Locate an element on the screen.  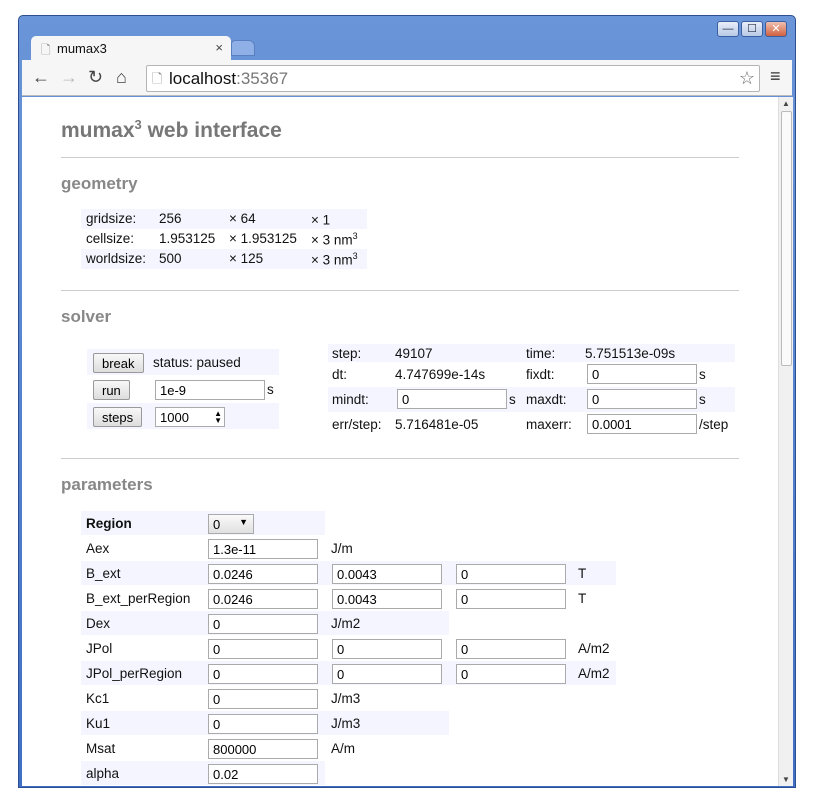
time-value: 5.751513e-09s is located at coordinates (630, 353).